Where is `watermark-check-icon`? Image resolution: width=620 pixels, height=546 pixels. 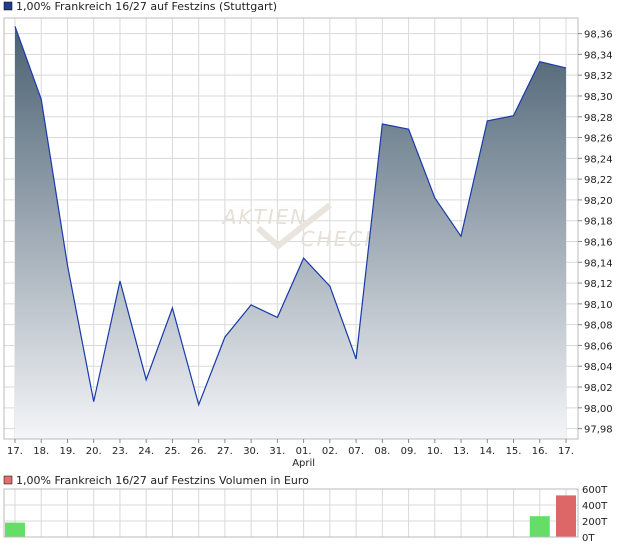
watermark-check-icon is located at coordinates (293, 226).